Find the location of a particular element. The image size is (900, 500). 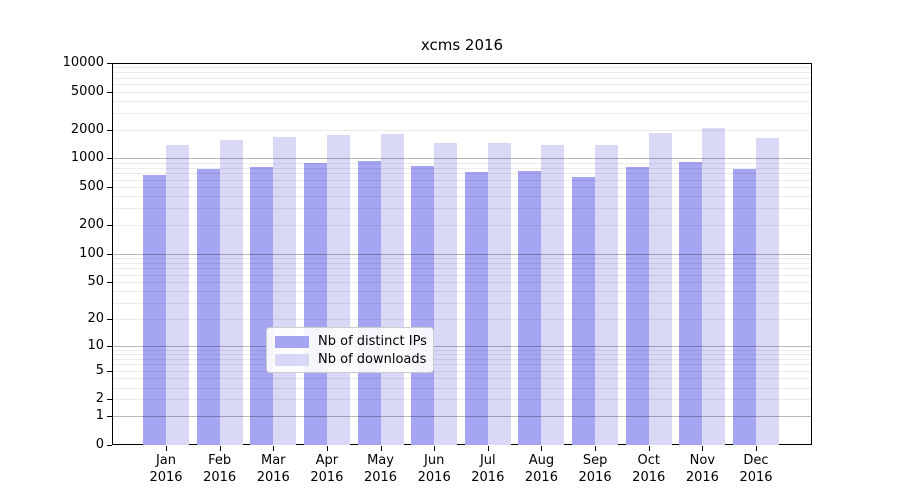

x-tick-month: May is located at coordinates (380, 460).